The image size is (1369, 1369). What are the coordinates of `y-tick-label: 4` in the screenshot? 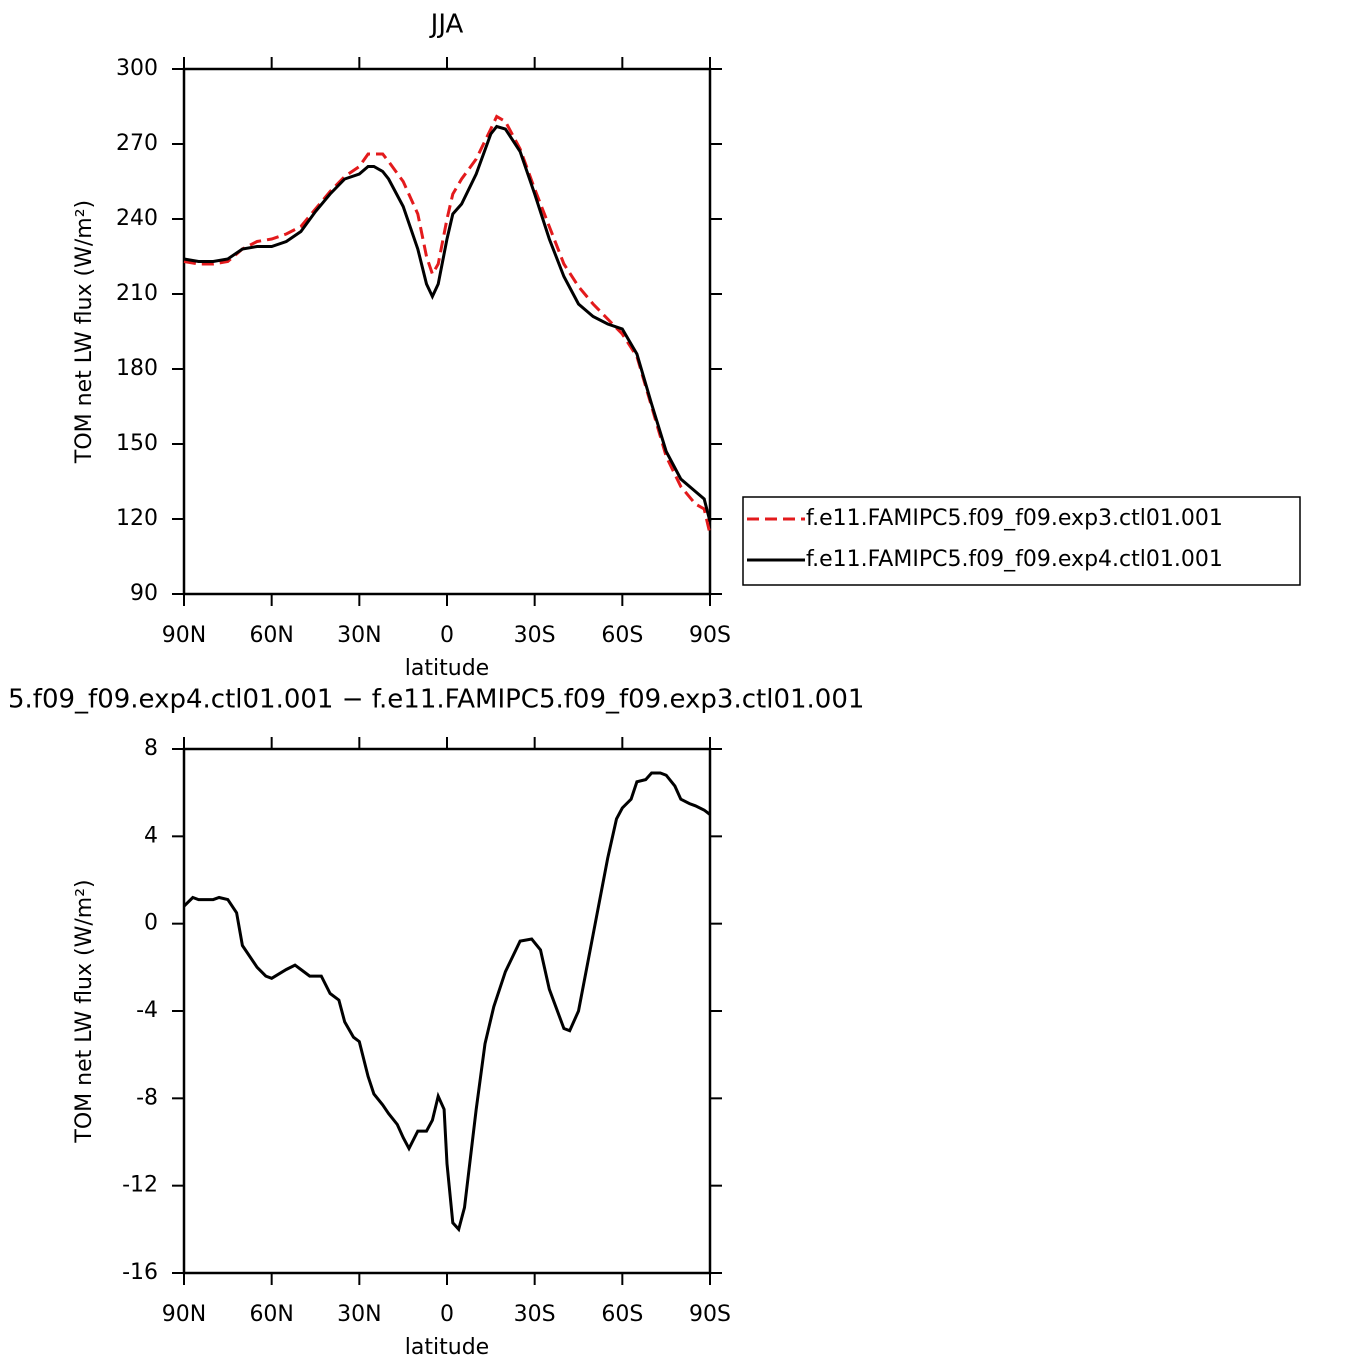 It's located at (151, 835).